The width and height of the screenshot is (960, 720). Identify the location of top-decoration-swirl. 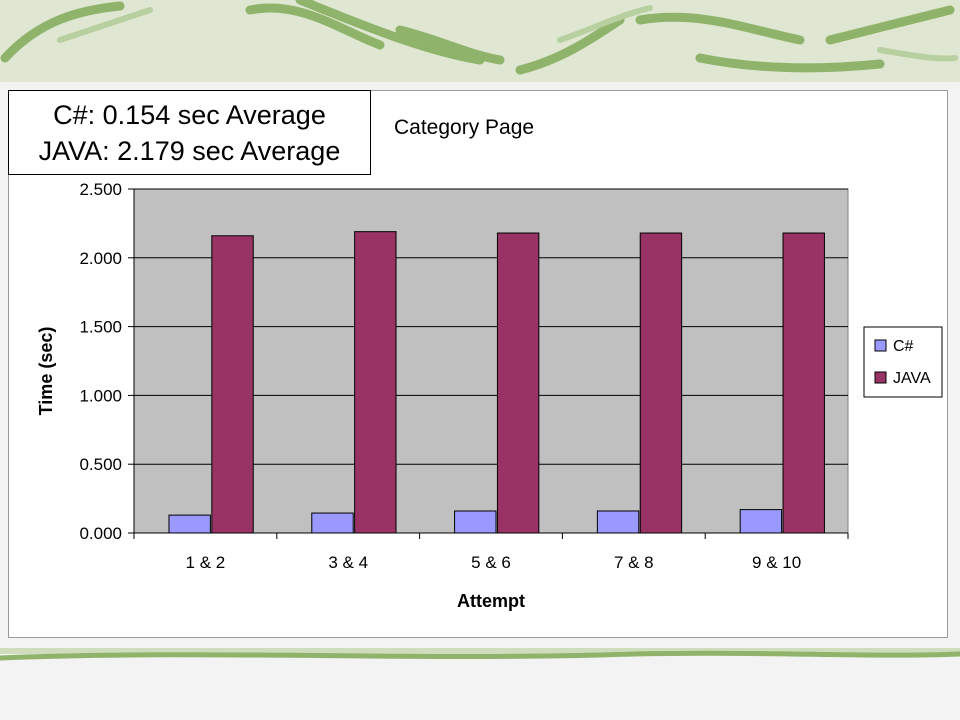
(477, 37).